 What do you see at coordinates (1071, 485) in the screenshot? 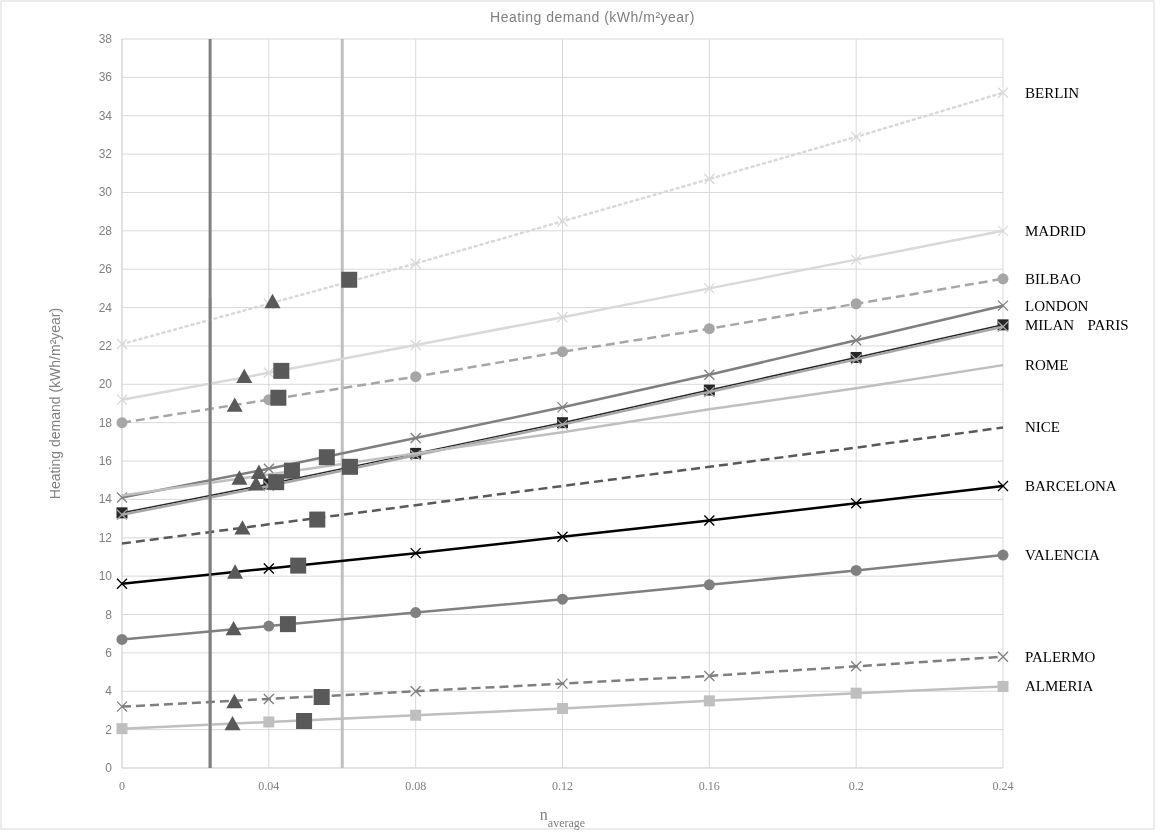
I see `series-label: BARCELONA` at bounding box center [1071, 485].